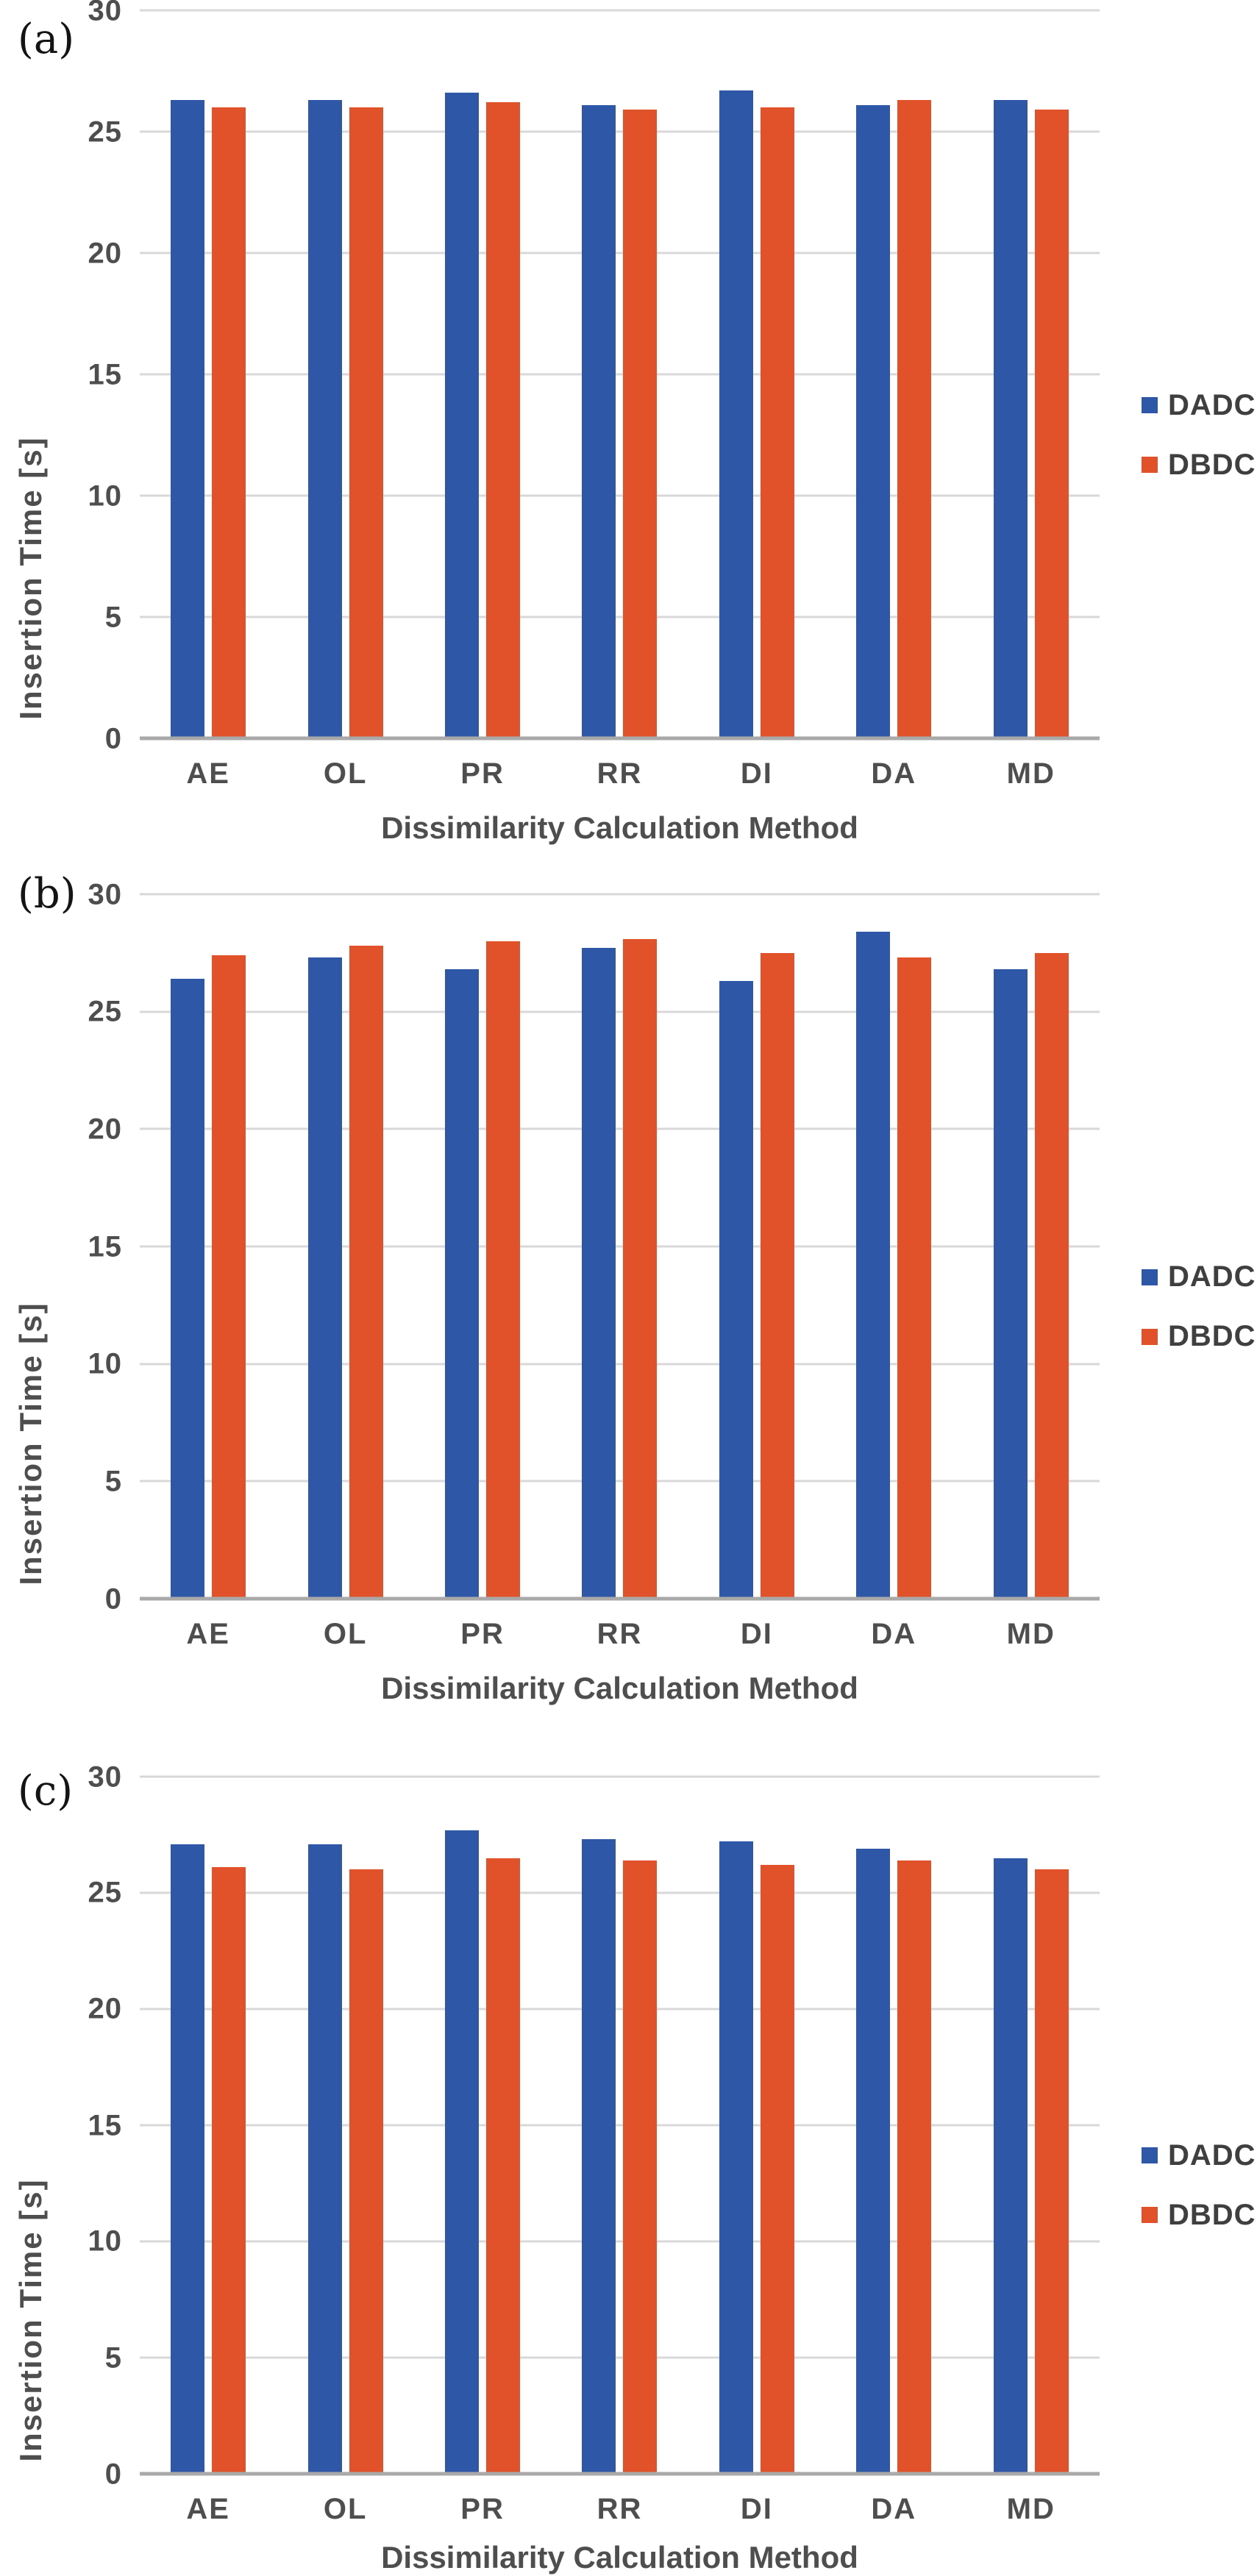 The height and width of the screenshot is (2576, 1257). I want to click on legend-swatch-dadc, so click(1150, 2155).